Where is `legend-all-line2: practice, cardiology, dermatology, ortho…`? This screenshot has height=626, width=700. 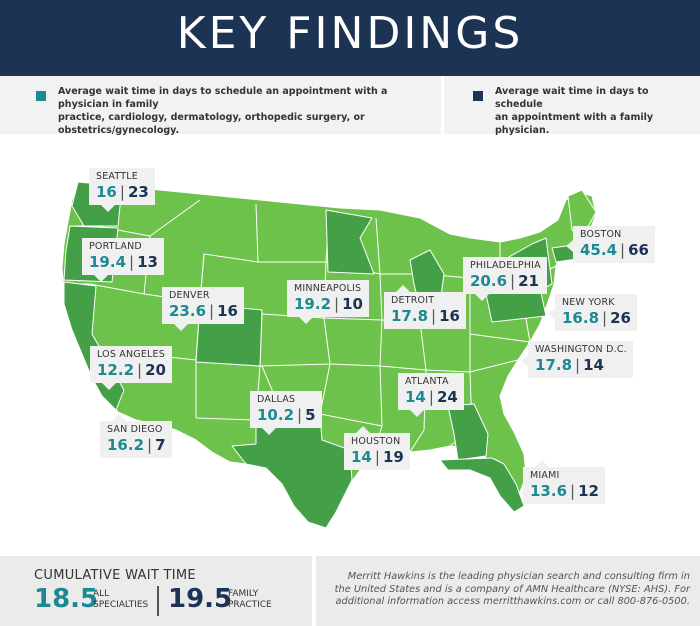
legend-all-line2: practice, cardiology, dermatology, ortho… is located at coordinates (211, 124).